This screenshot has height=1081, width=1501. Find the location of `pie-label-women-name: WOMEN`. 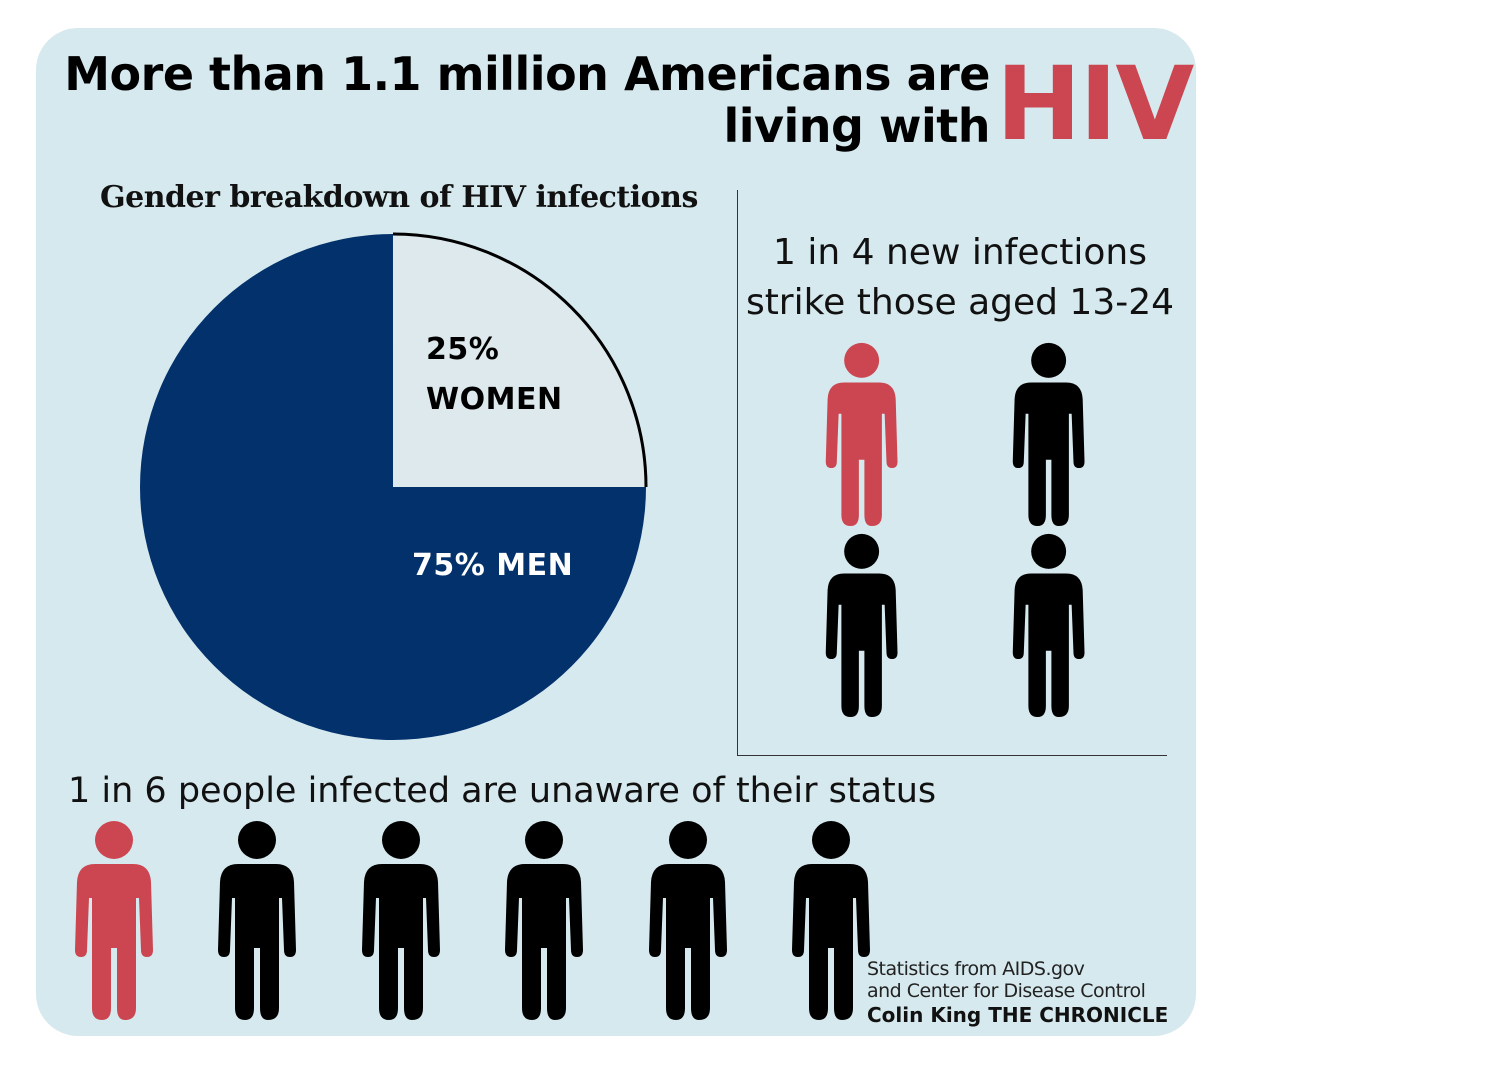

pie-label-women-name: WOMEN is located at coordinates (494, 399).